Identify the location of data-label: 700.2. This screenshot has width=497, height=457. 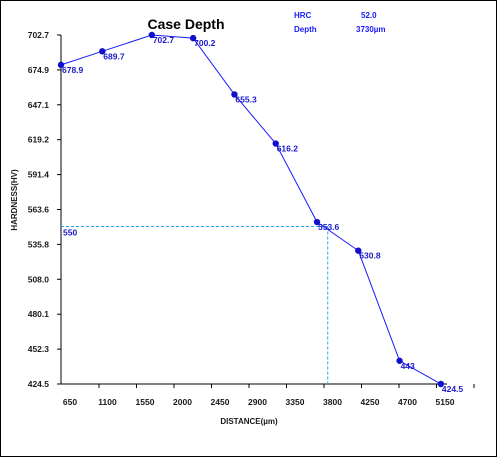
(205, 43).